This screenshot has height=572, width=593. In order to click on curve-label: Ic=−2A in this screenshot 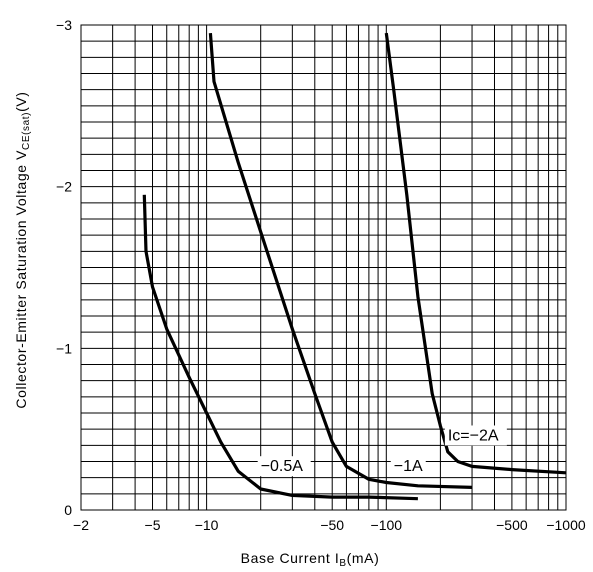, I will do `click(473, 435)`.